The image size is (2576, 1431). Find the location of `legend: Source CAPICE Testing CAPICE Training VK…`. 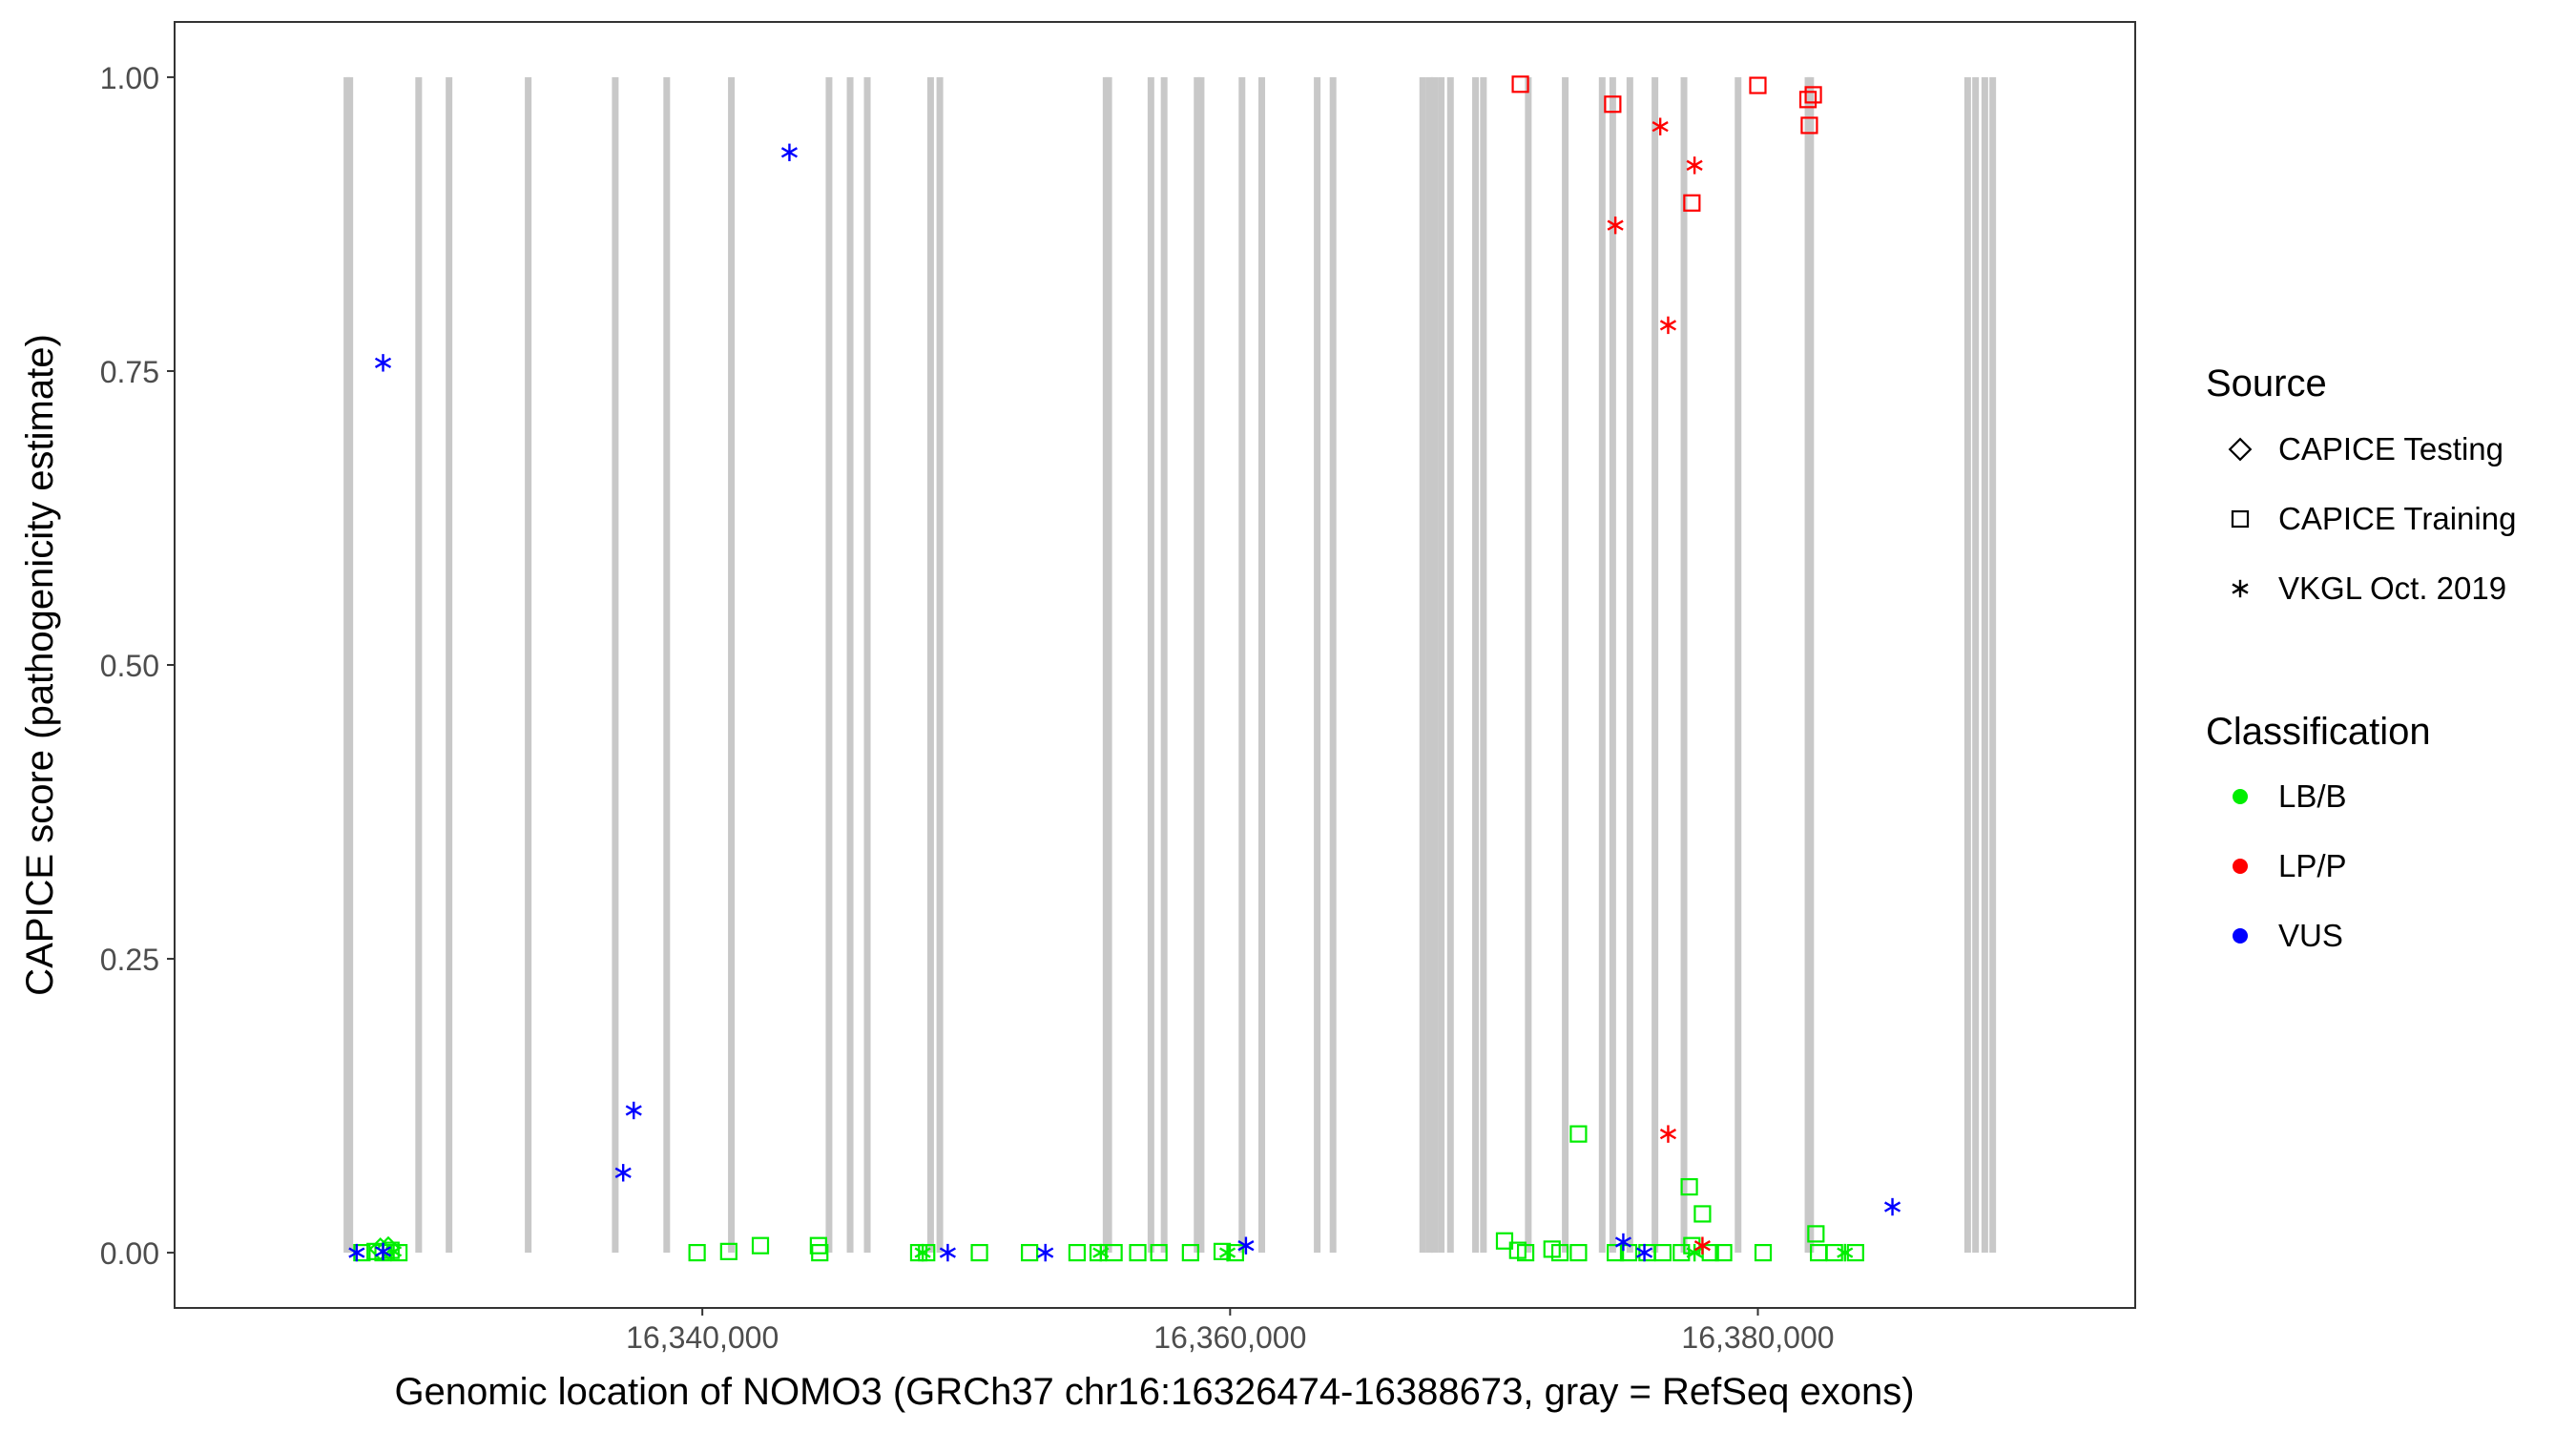

legend: Source CAPICE Testing CAPICE Training VK… is located at coordinates (2361, 658).